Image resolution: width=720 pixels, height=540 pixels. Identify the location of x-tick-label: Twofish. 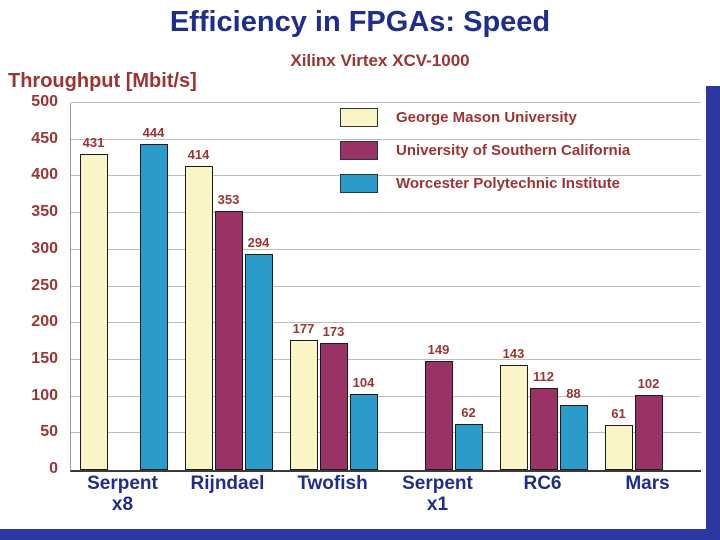
(332, 484).